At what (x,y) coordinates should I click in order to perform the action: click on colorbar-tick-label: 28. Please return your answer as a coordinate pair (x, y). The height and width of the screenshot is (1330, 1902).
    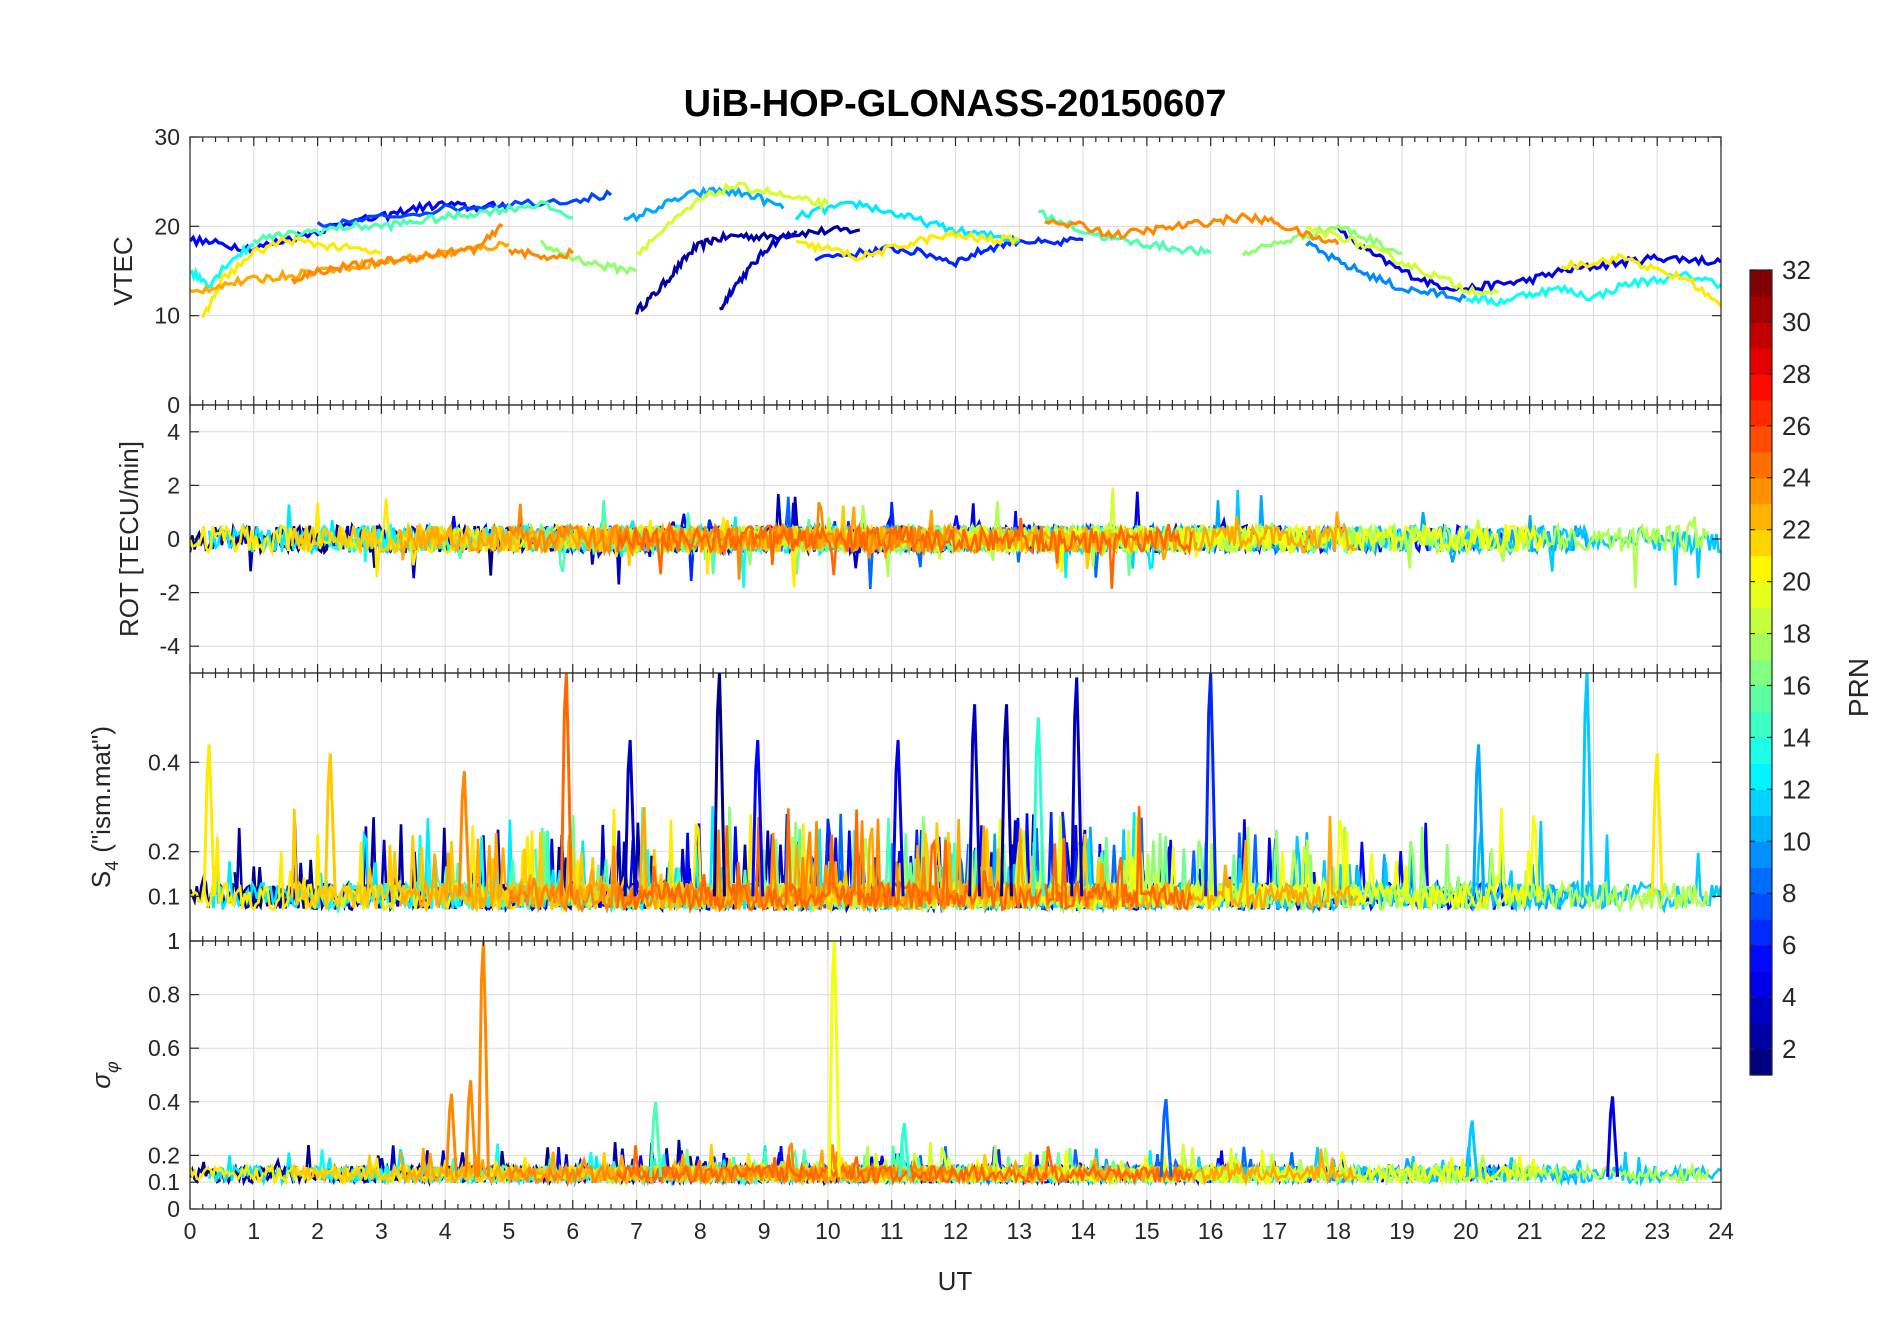
    Looking at the image, I should click on (1796, 374).